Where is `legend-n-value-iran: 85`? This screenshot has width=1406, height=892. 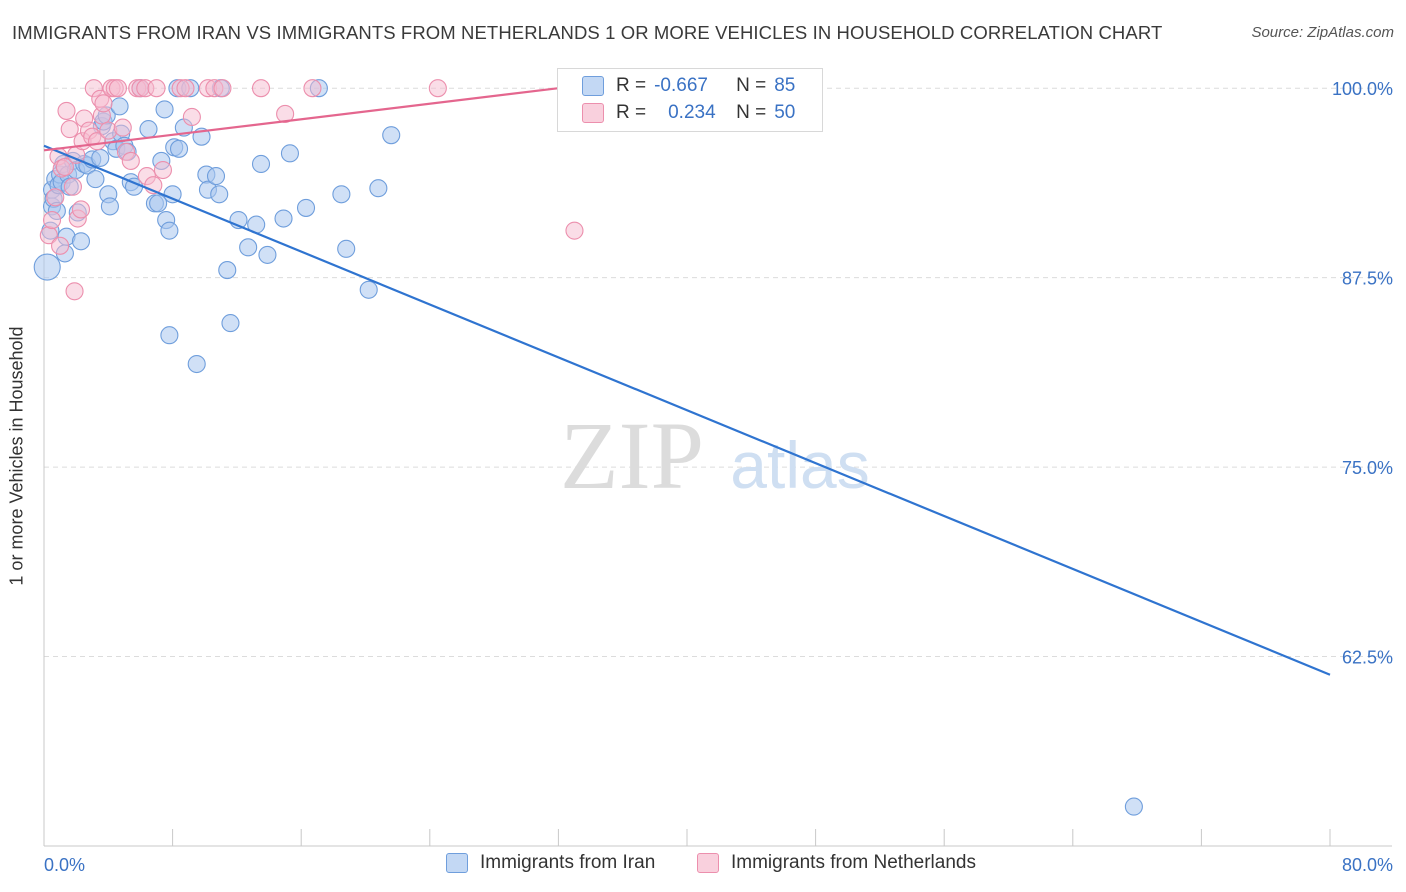
legend-n-value-iran: 85 is located at coordinates (785, 85).